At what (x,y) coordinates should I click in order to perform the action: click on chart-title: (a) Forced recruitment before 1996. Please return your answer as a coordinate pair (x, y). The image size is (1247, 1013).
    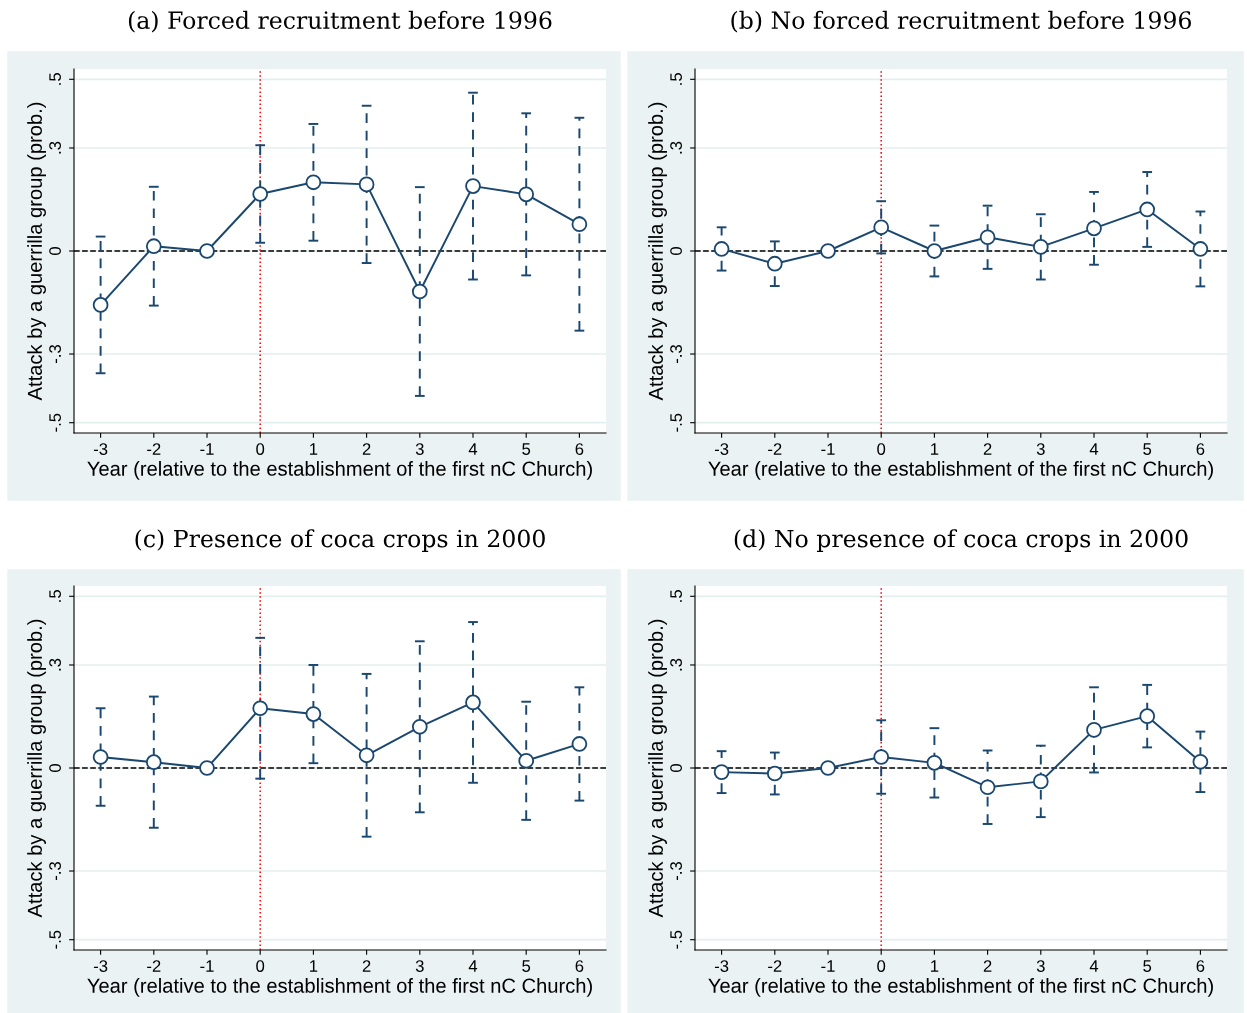
    Looking at the image, I should click on (340, 21).